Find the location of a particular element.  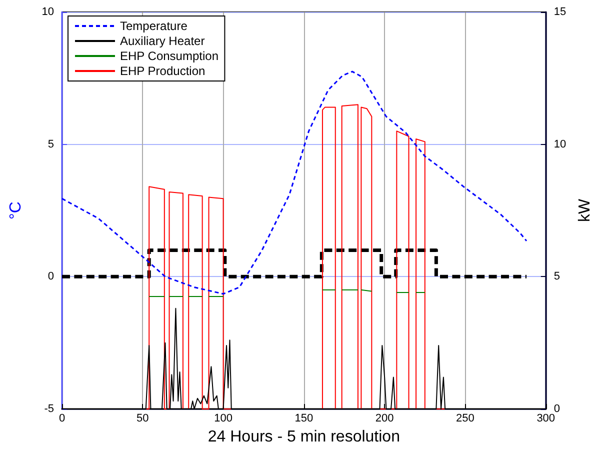

x-tick-label: 300 is located at coordinates (546, 418).